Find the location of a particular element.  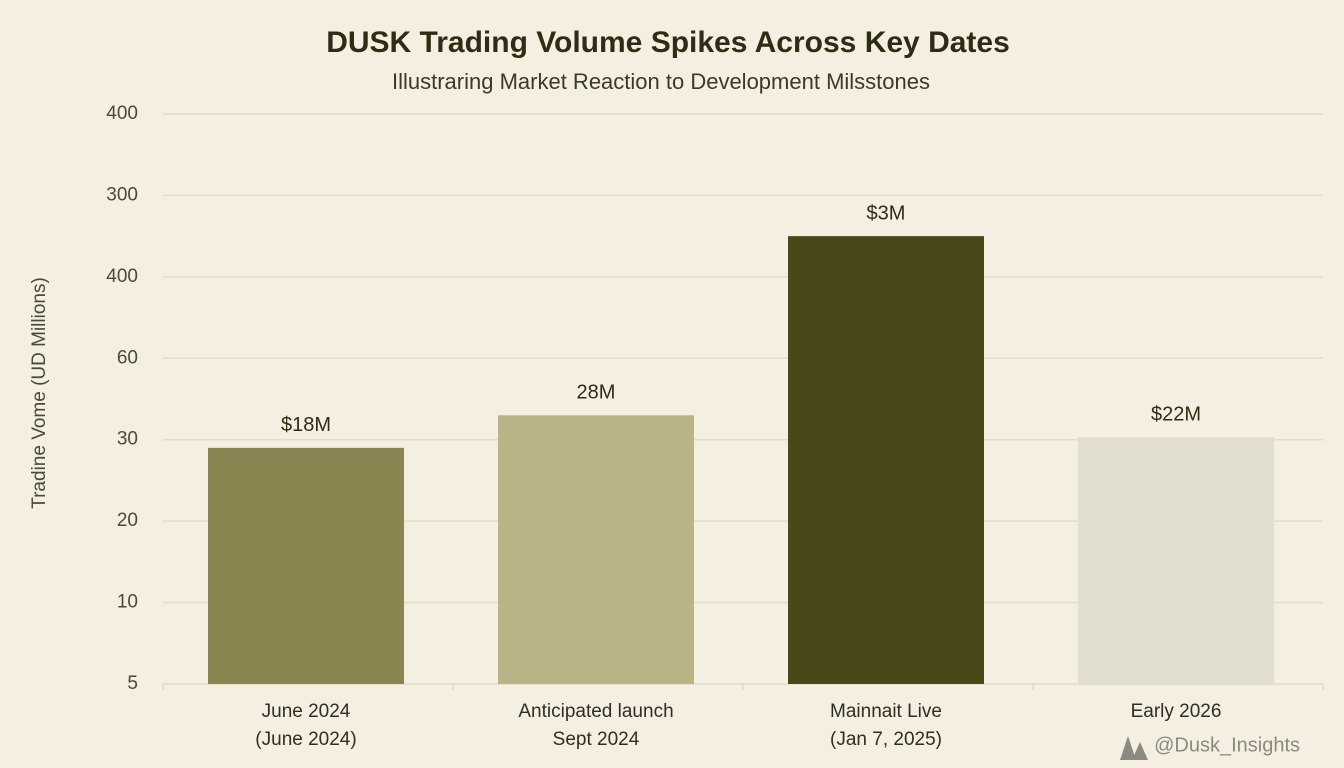

x-tick-label: June 2024 is located at coordinates (306, 711).